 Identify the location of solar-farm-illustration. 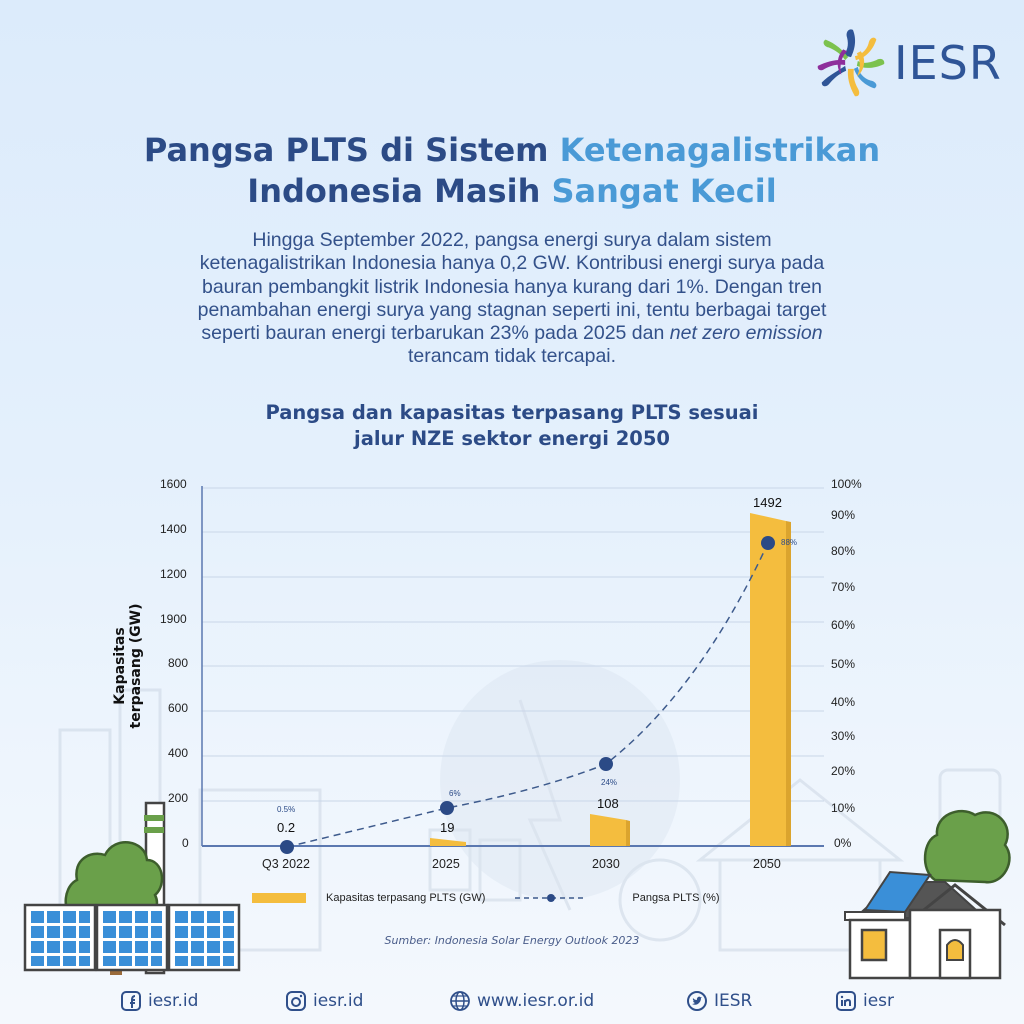
(132, 888).